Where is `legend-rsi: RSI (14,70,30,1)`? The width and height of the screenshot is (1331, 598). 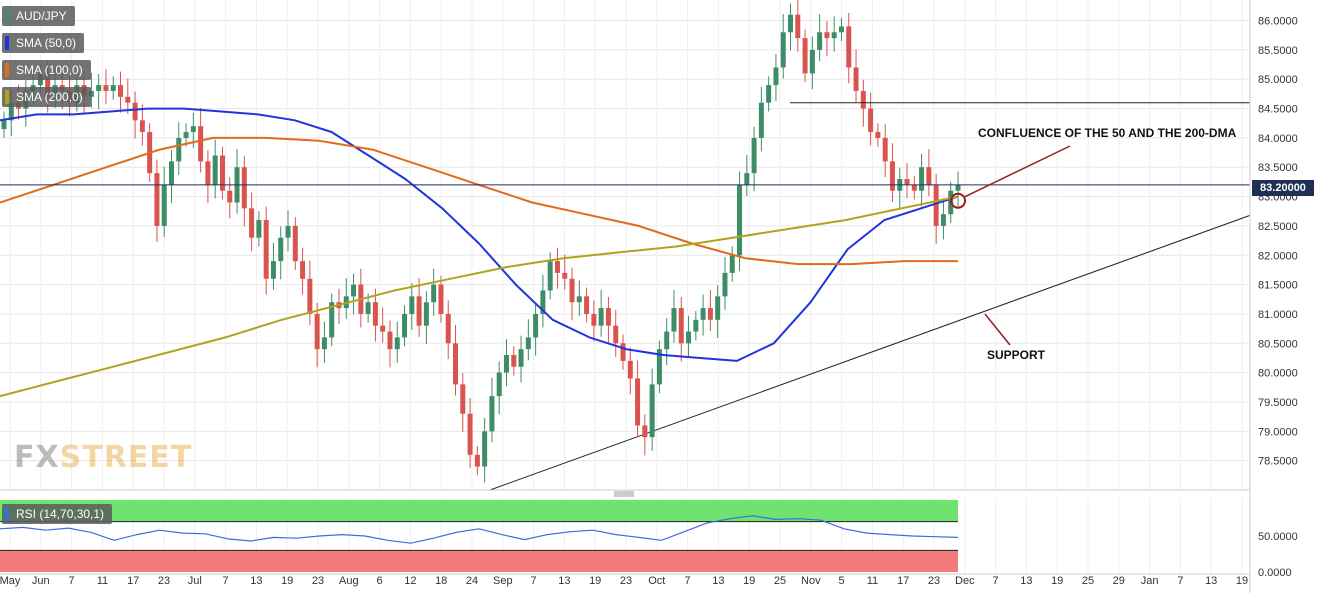
legend-rsi: RSI (14,70,30,1) is located at coordinates (57, 514).